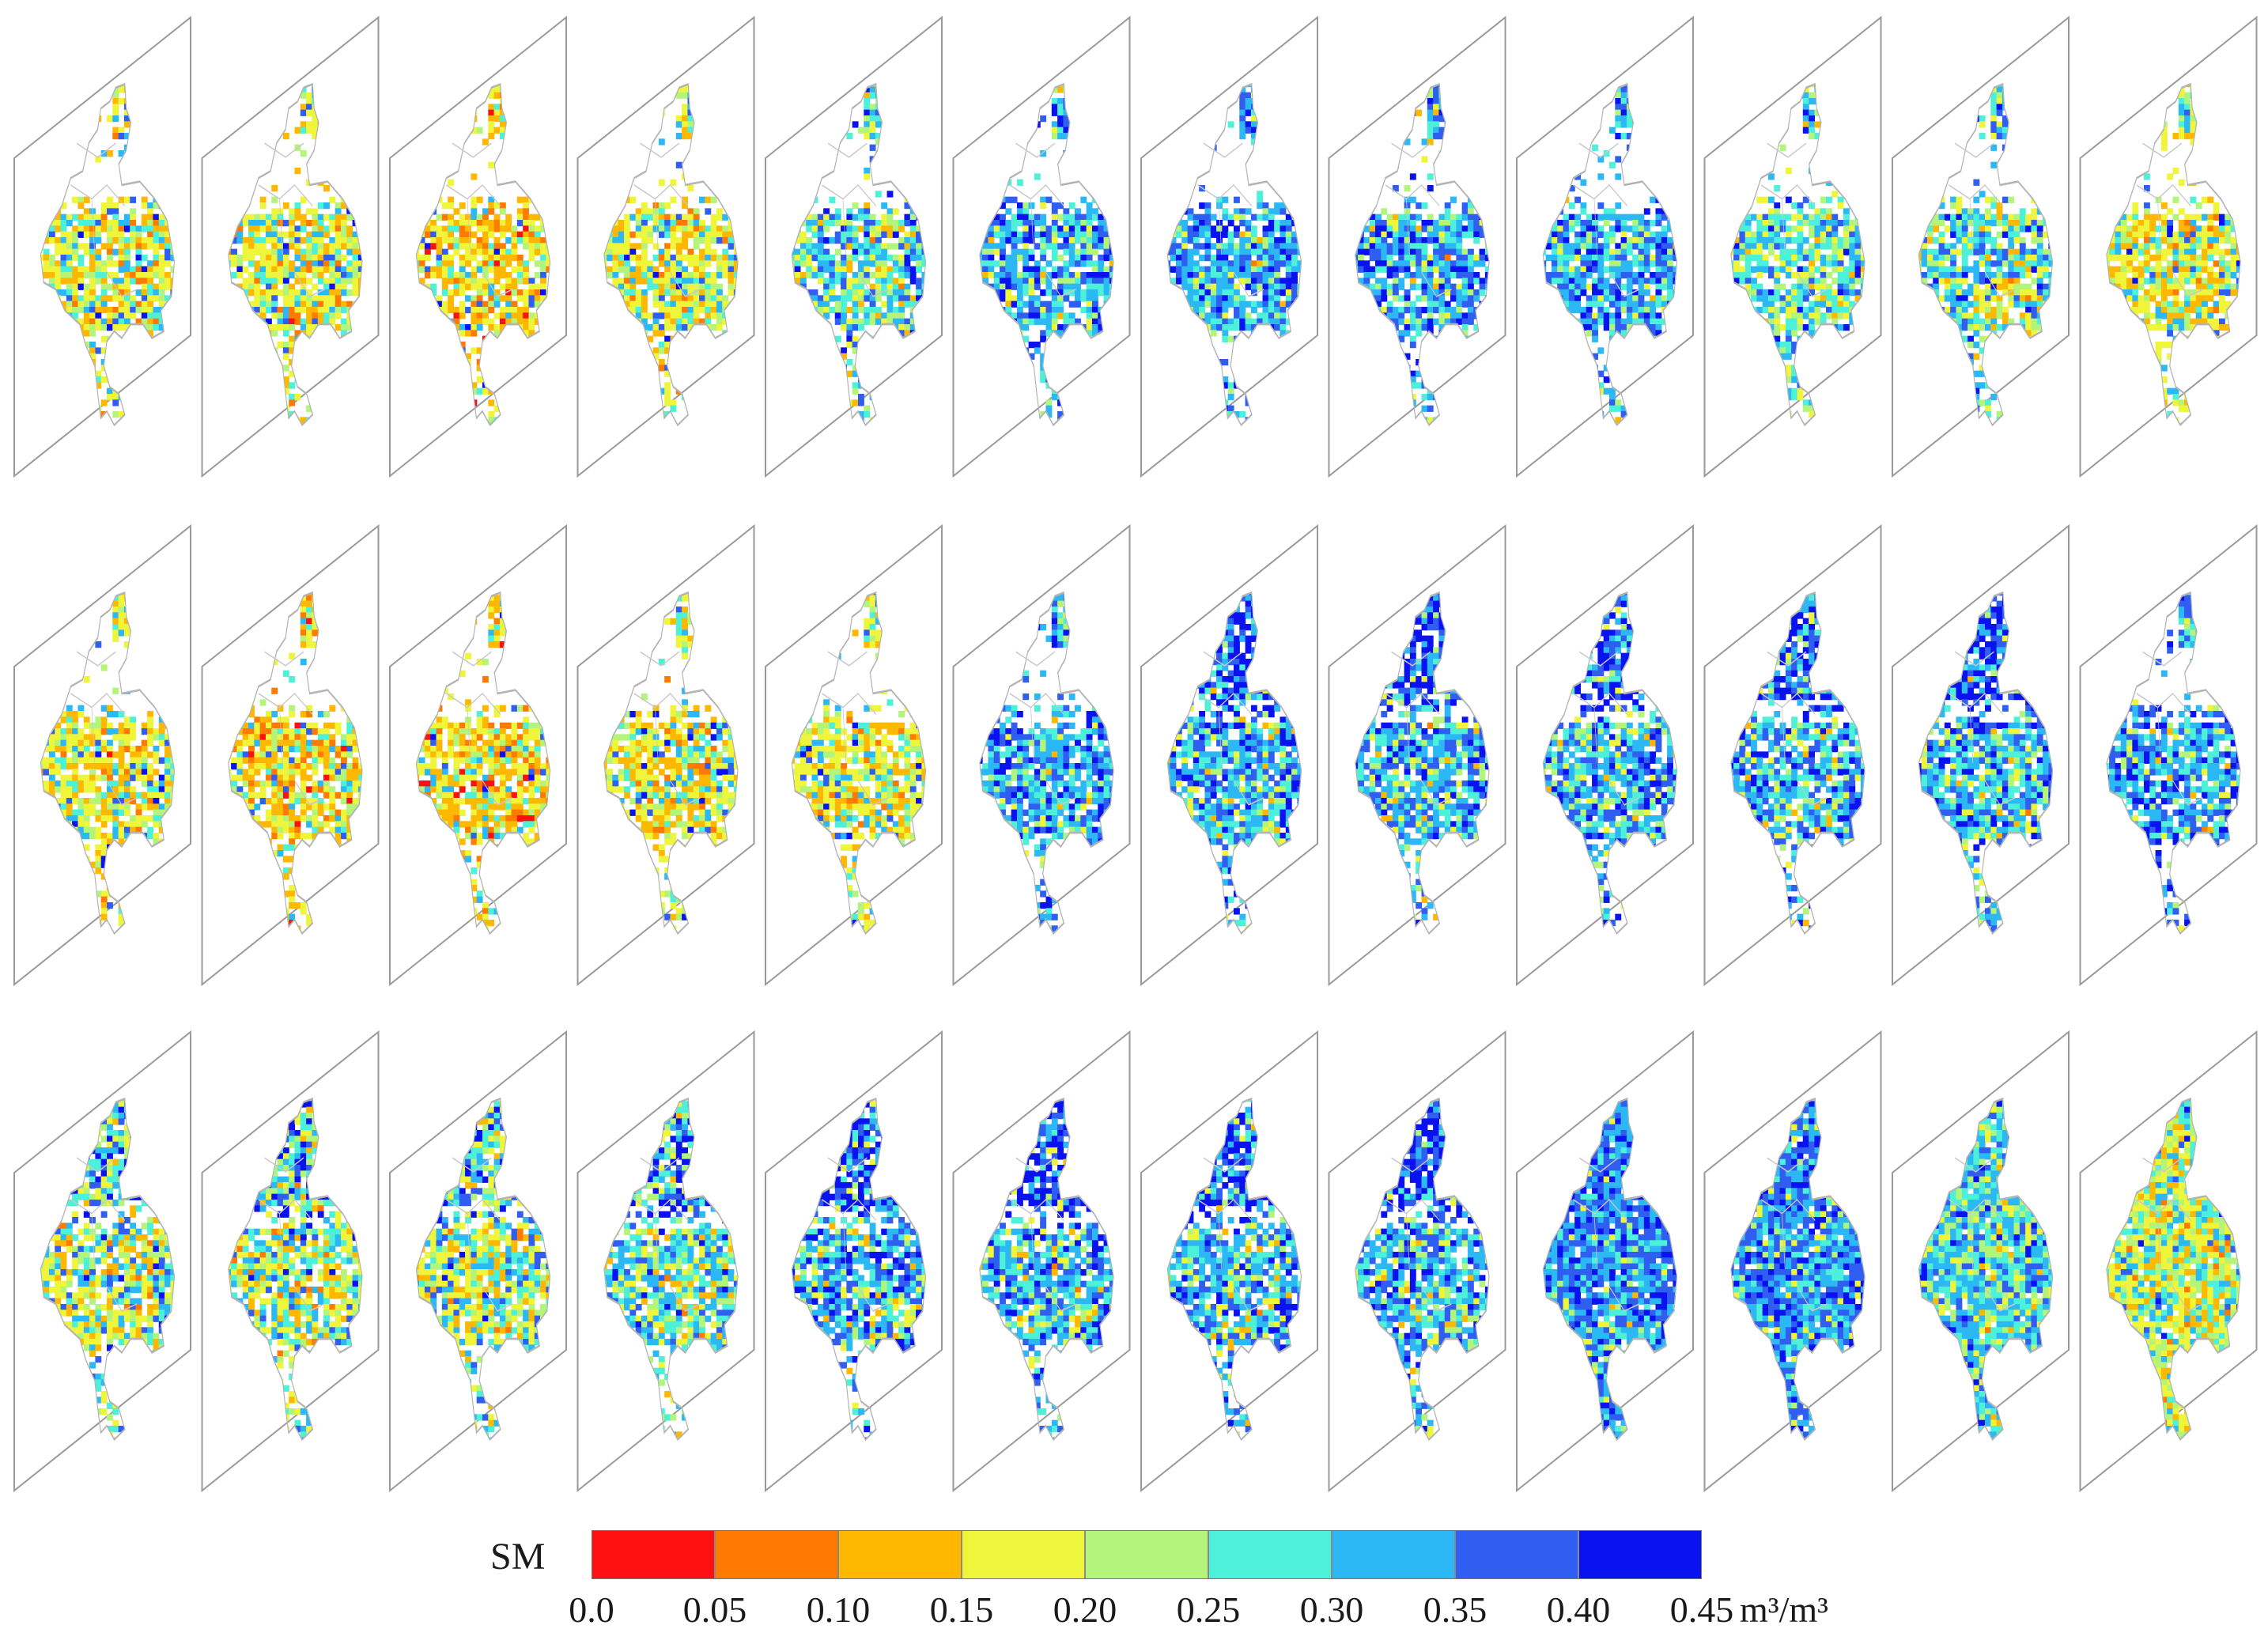 The height and width of the screenshot is (1644, 2268). Describe the element at coordinates (1579, 1610) in the screenshot. I see `colorbar-tick-label: 0.40` at that location.